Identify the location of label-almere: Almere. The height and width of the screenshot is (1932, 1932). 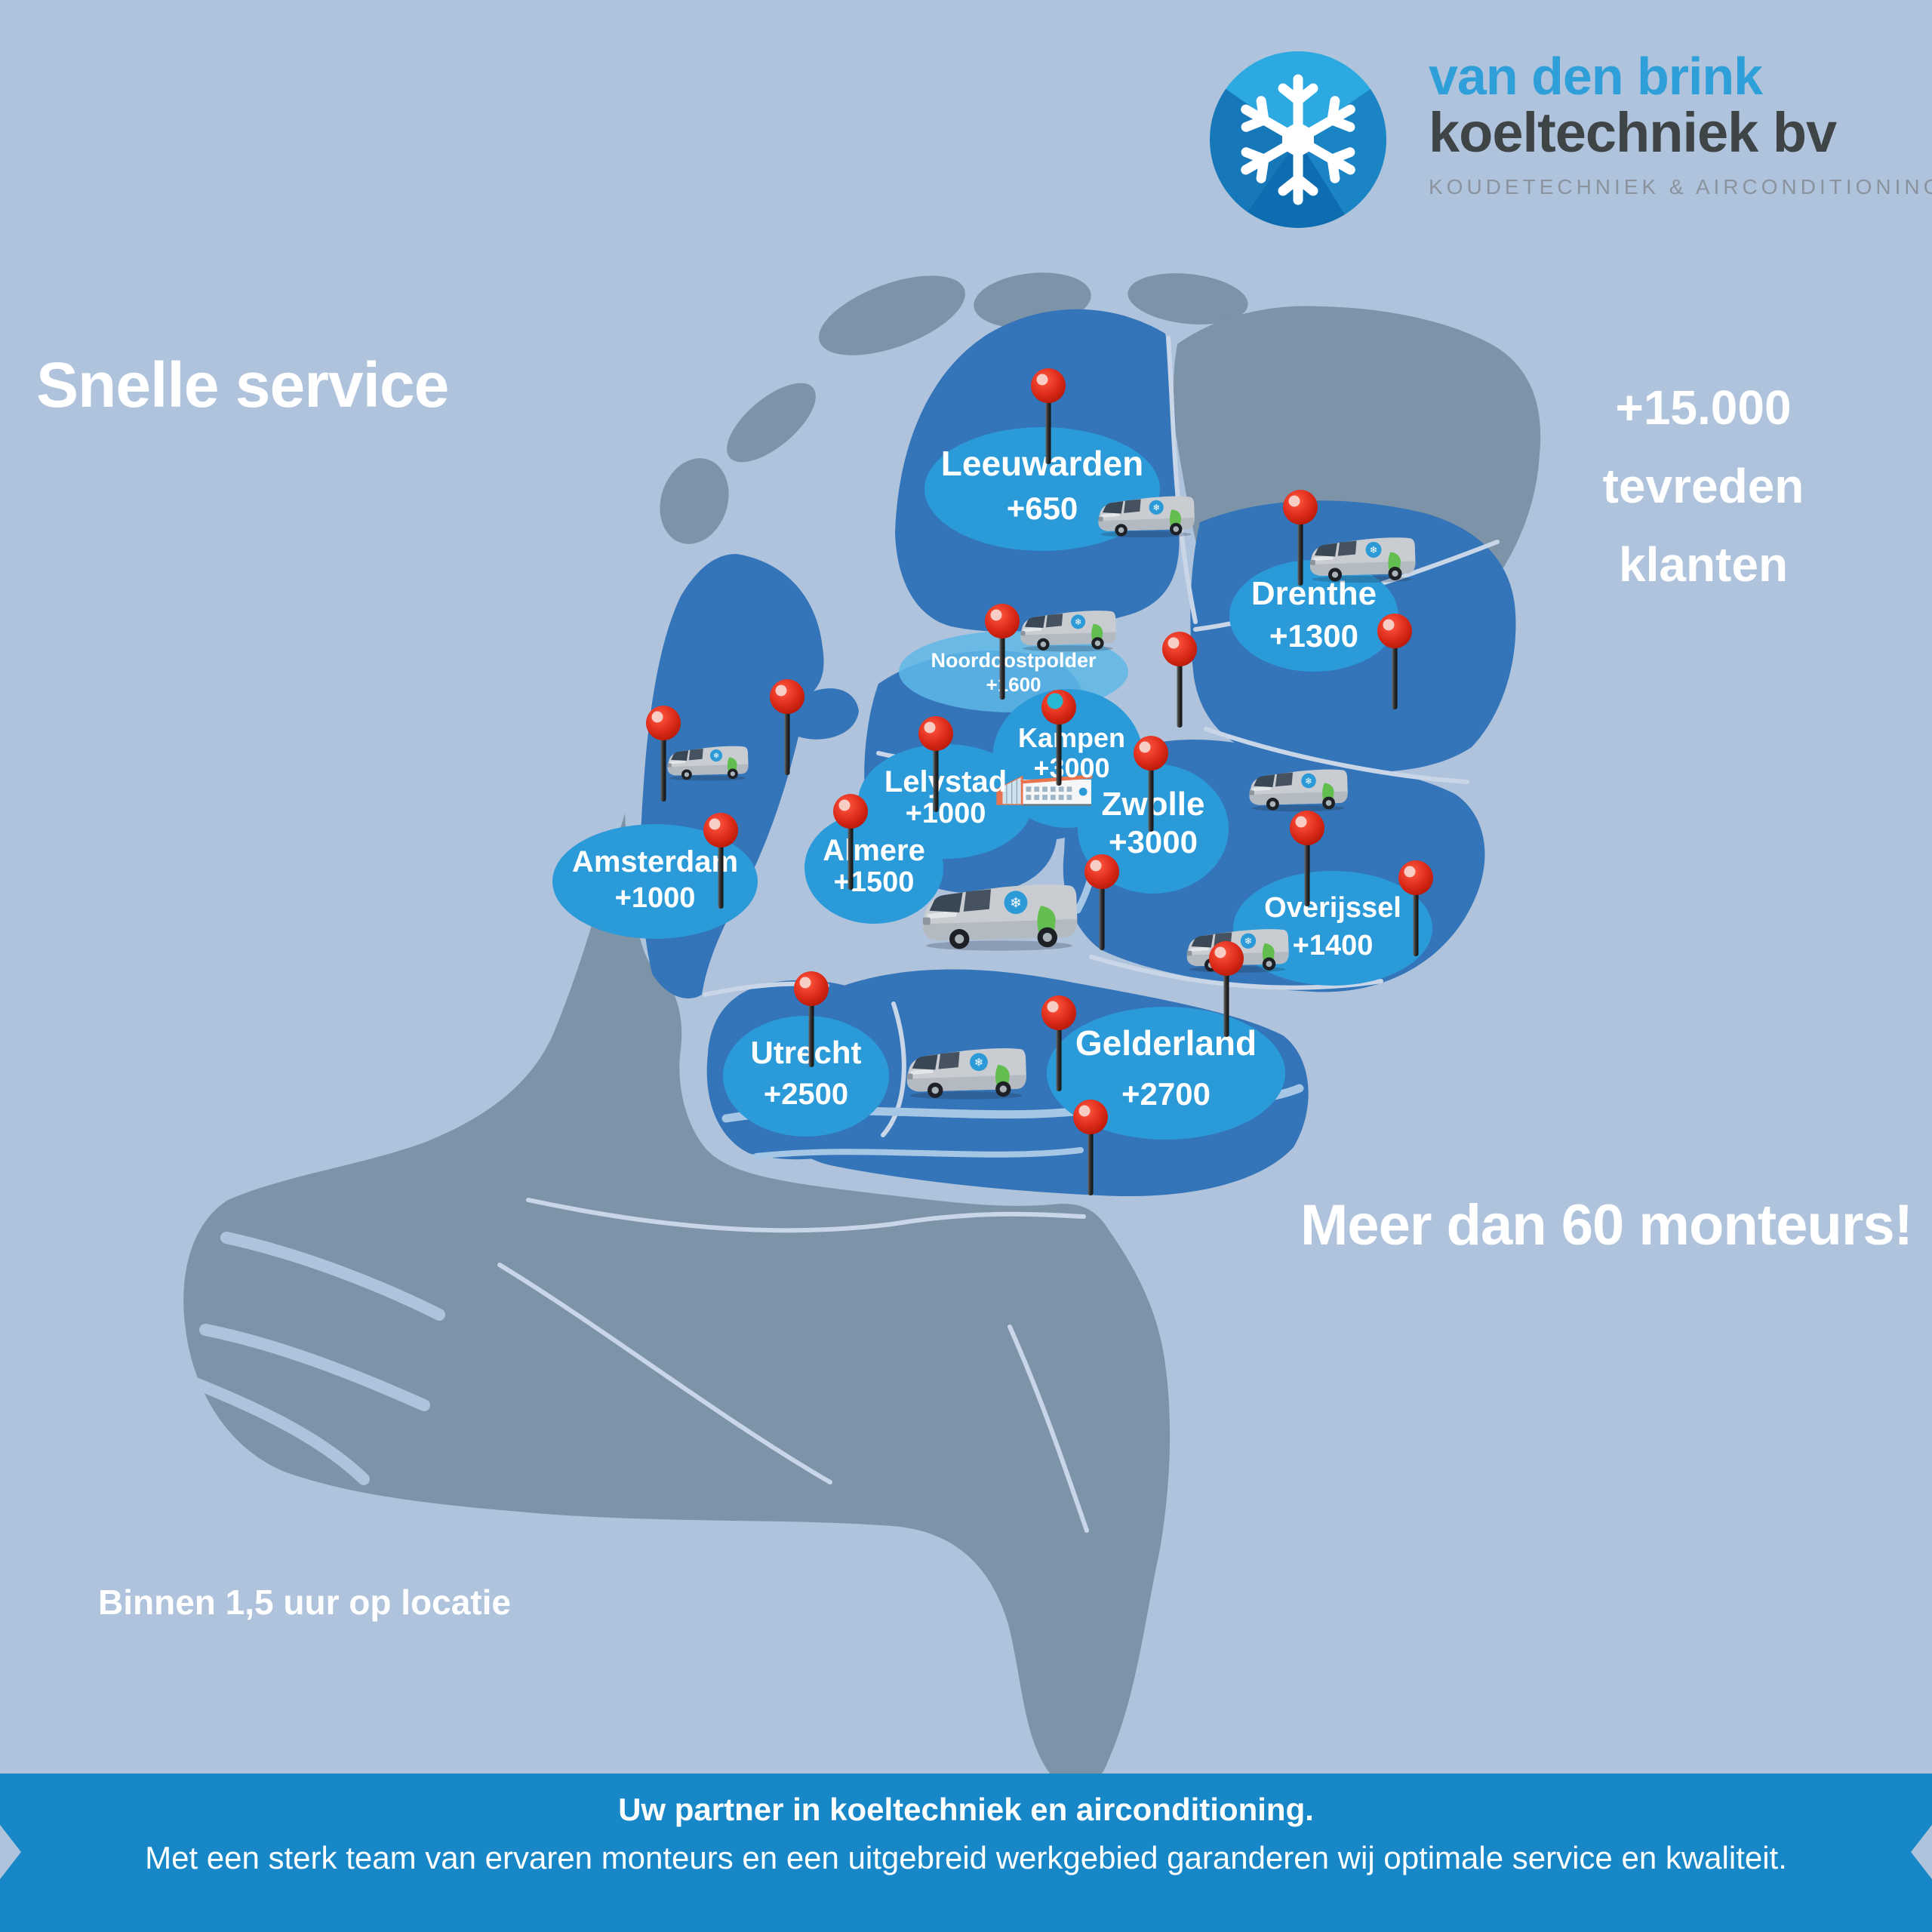
(874, 850).